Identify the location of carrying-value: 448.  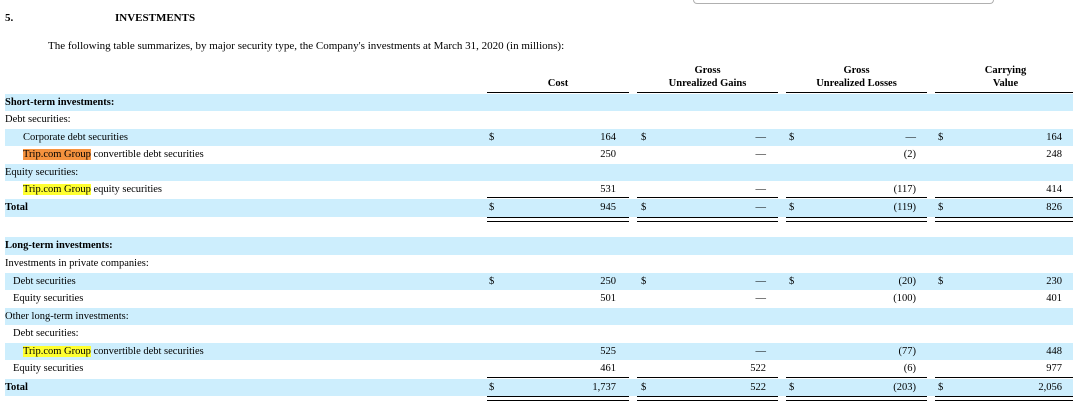
(1054, 351).